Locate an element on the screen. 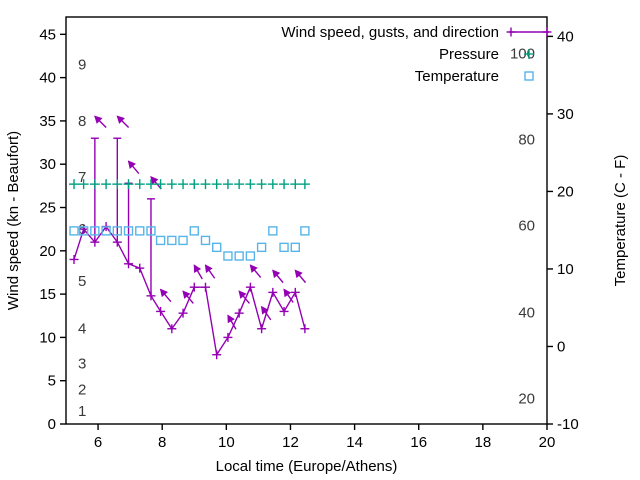 Image resolution: width=640 pixels, height=480 pixels. y2-tick-label: 20 is located at coordinates (565, 191).